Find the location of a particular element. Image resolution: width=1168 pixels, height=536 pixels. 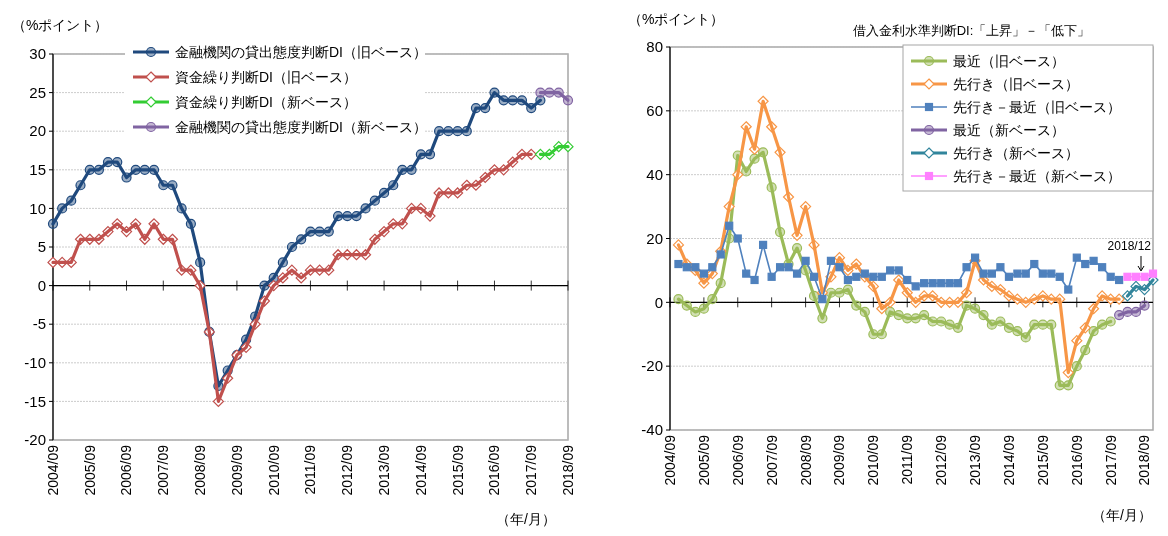

legend-label: 先行き－最近（旧ベース） is located at coordinates (1037, 106).